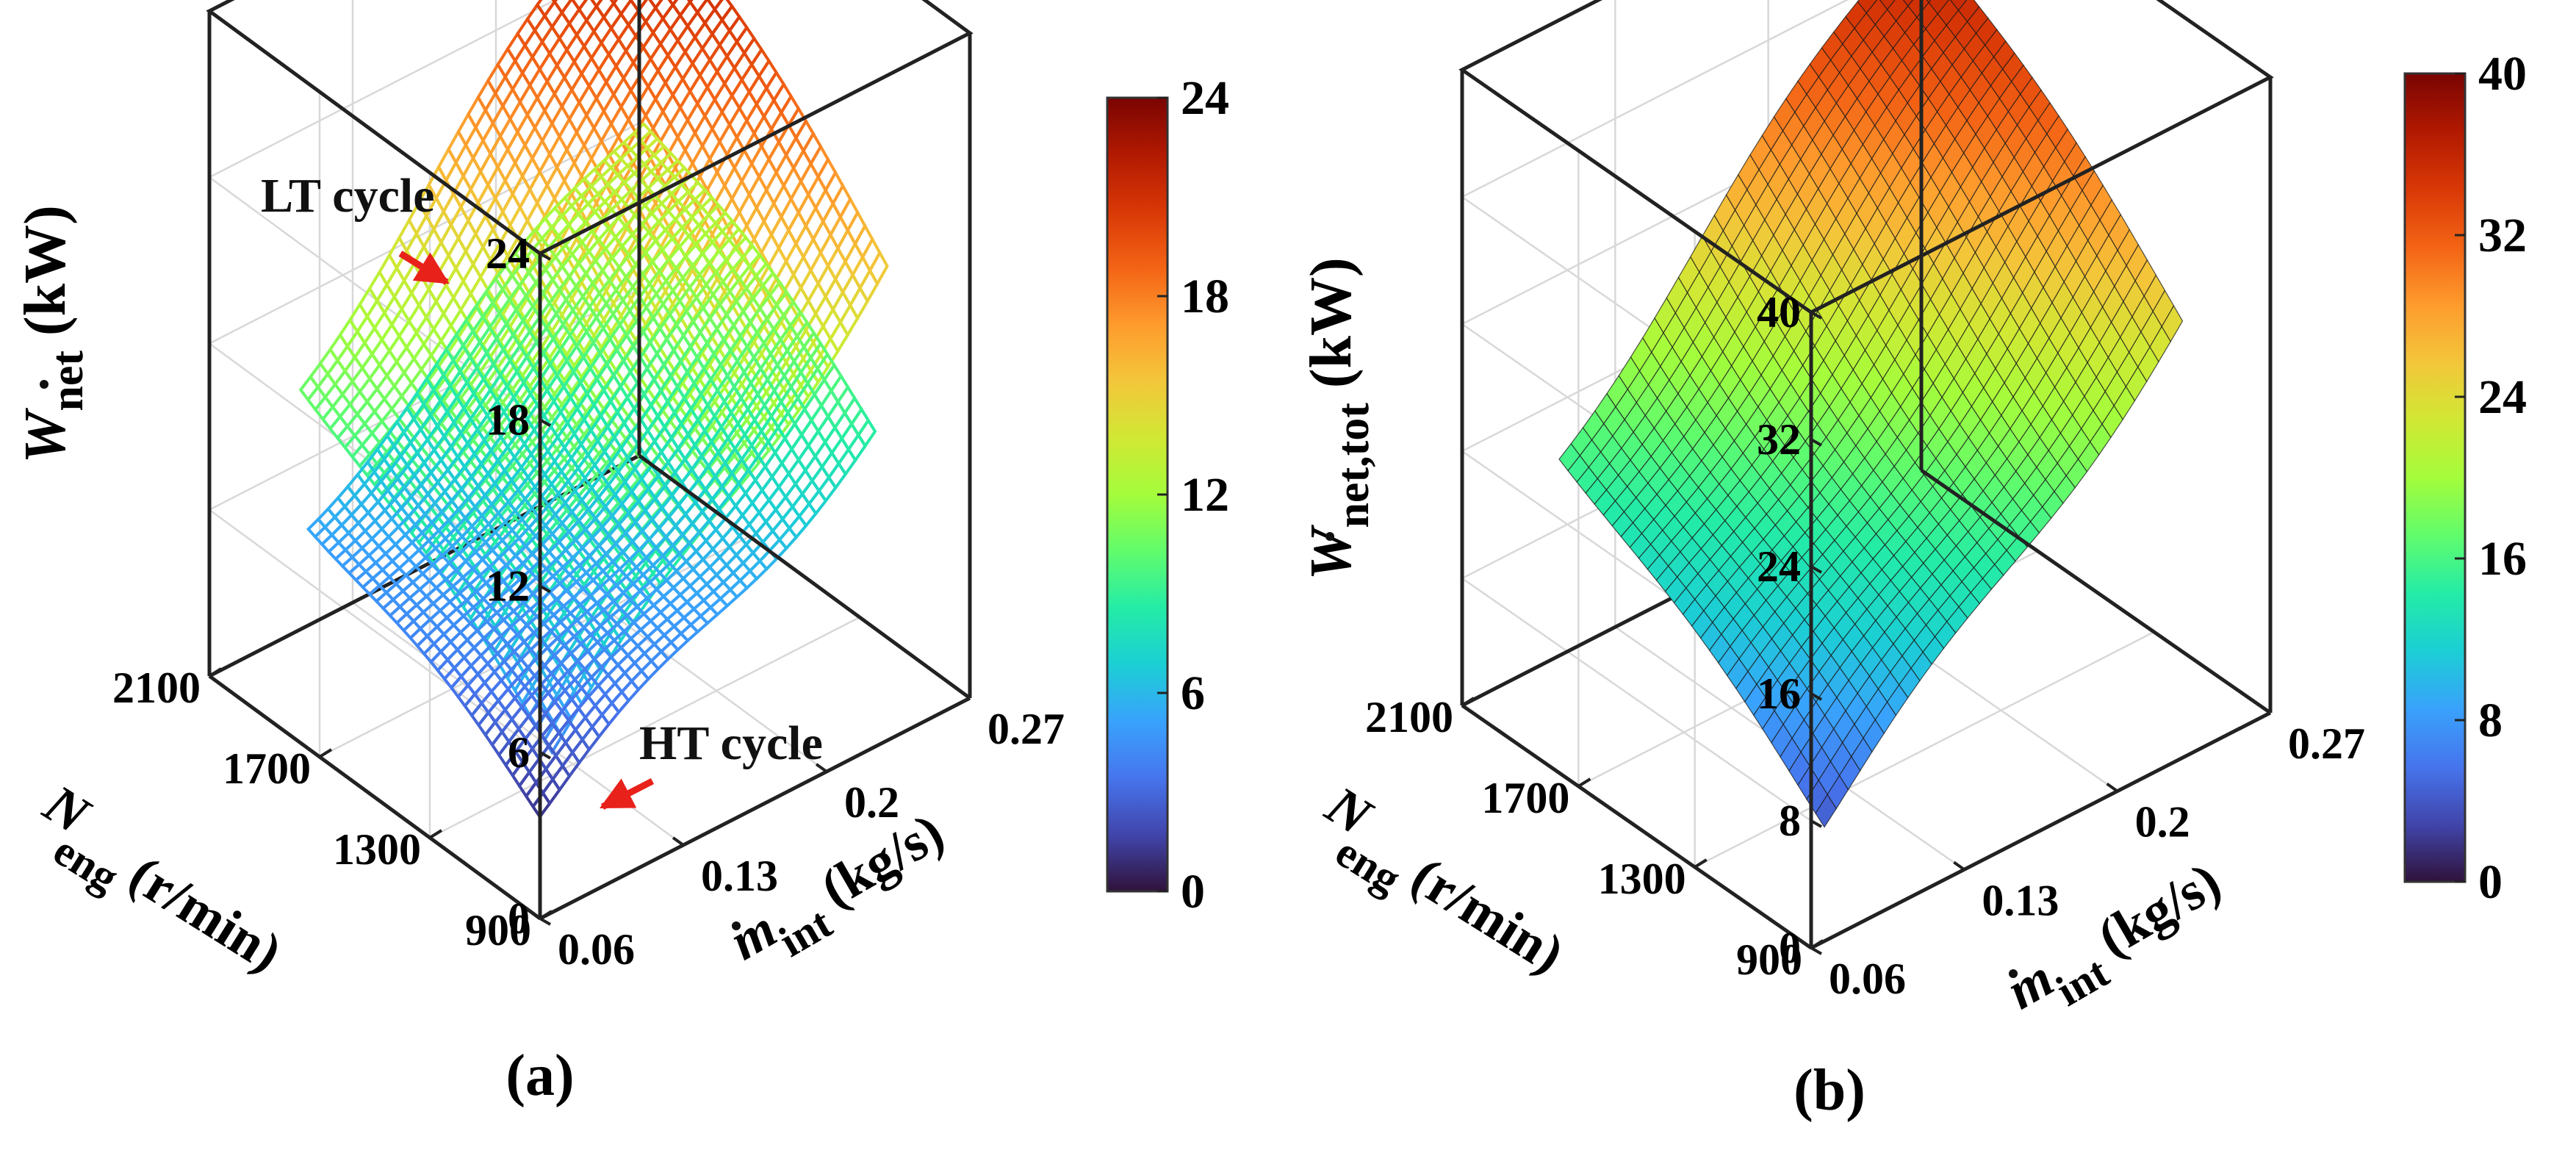 The height and width of the screenshot is (1150, 2576). I want to click on panel-a-zlabel-dot, so click(44, 384).